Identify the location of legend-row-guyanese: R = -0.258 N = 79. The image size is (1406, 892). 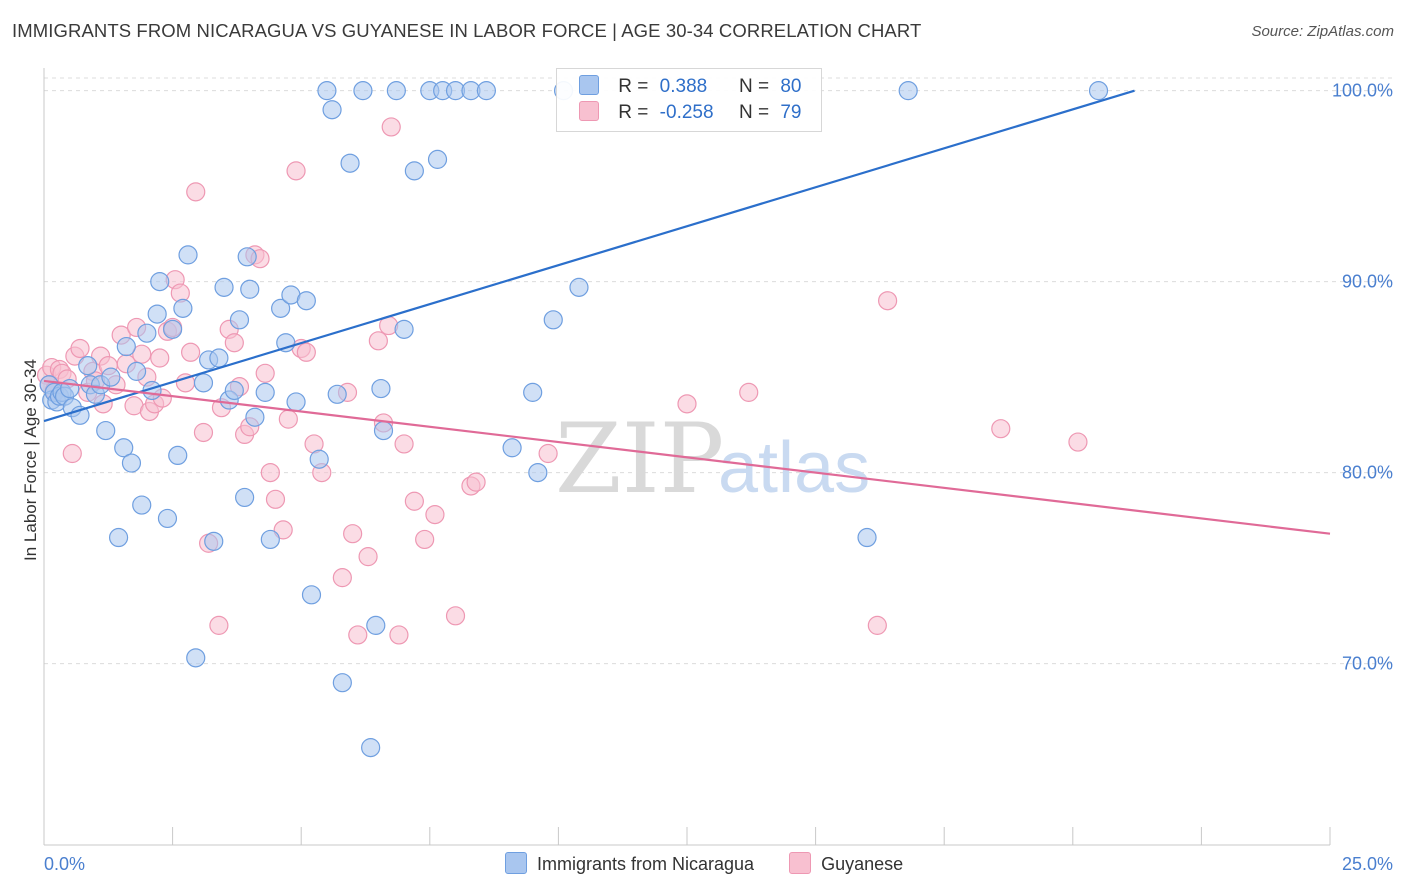
(690, 114).